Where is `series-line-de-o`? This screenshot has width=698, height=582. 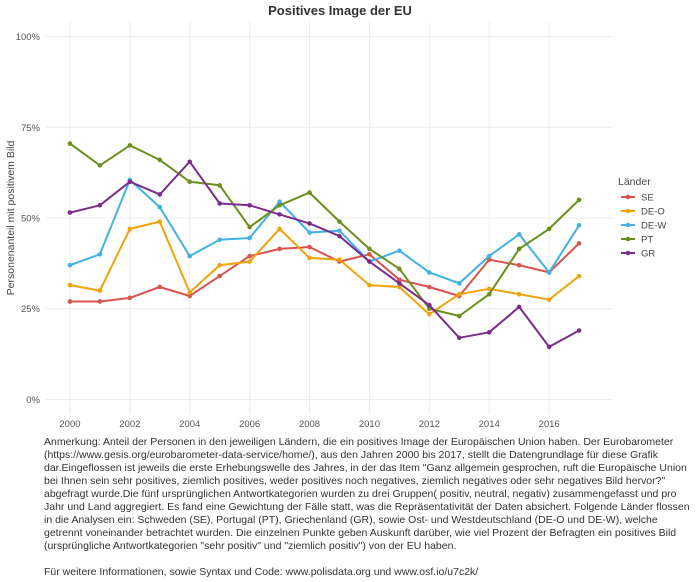
series-line-de-o is located at coordinates (324, 268).